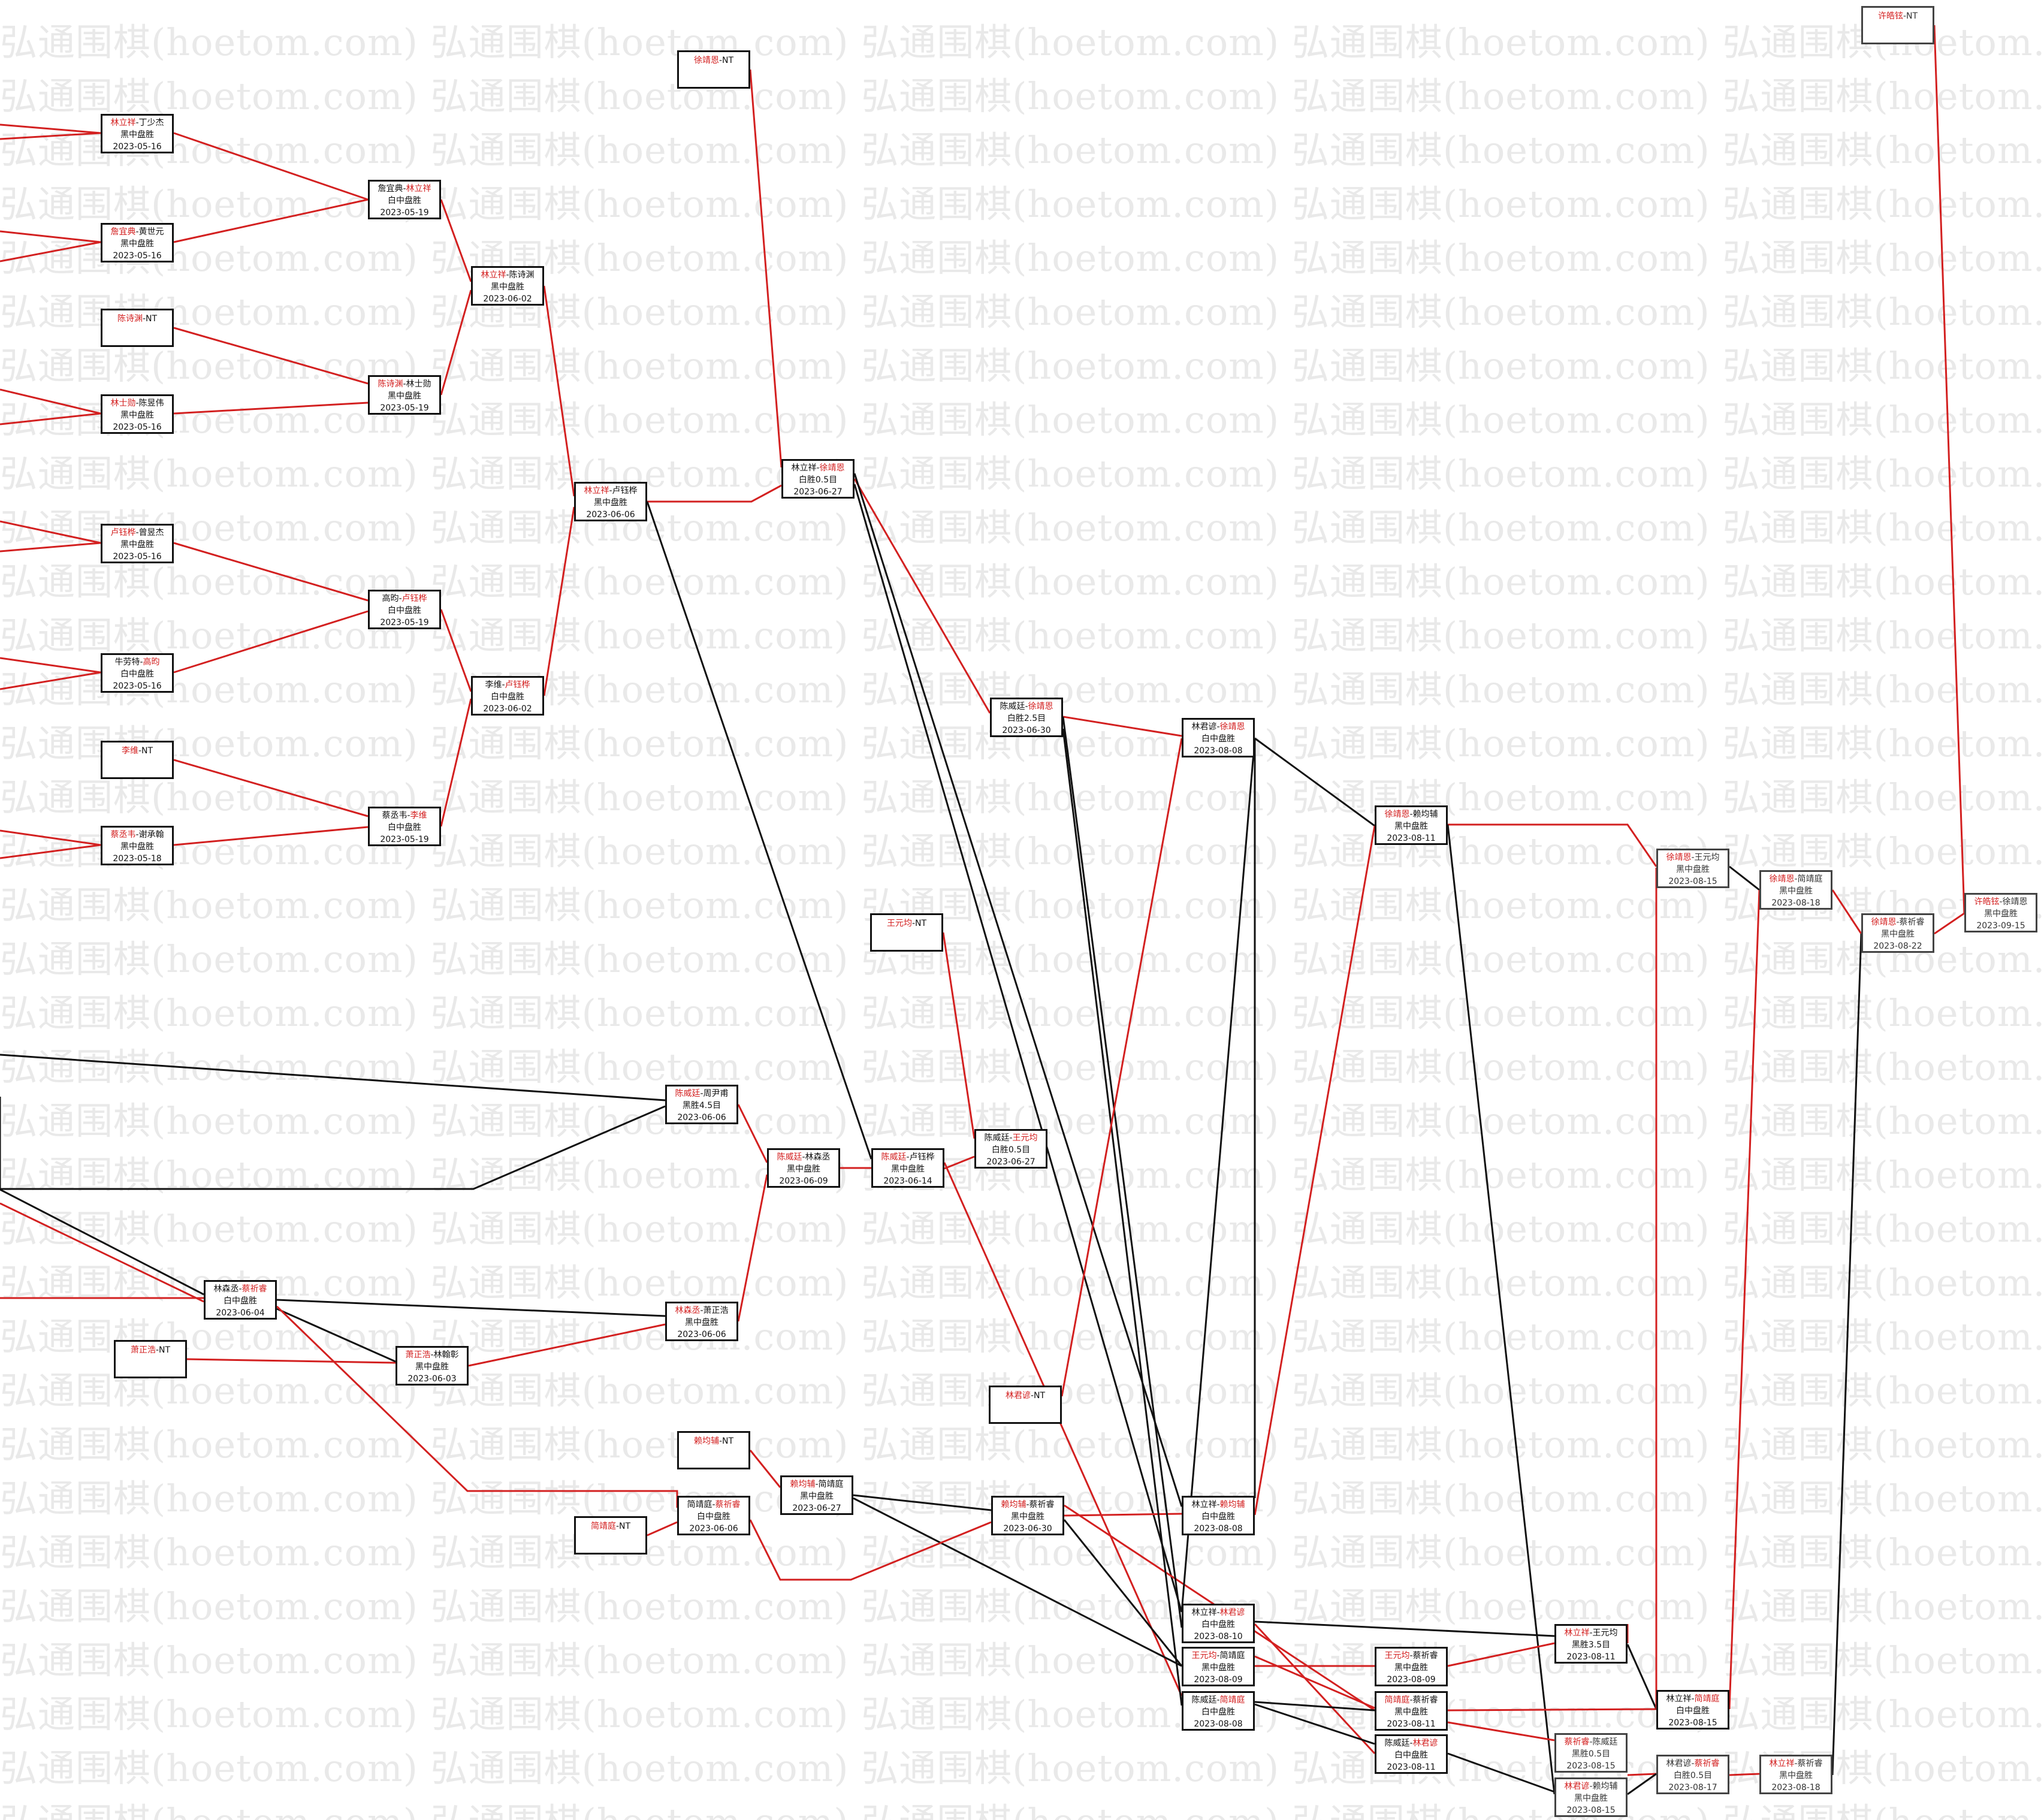  I want to click on match-box: 蔡丞韦-李维 白中盘胜 2023-05-19, so click(404, 826).